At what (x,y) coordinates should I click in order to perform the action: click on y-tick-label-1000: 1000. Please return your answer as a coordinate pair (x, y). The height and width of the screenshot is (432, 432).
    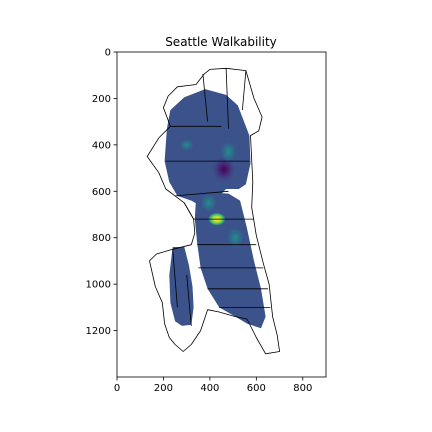
    Looking at the image, I should click on (98, 285).